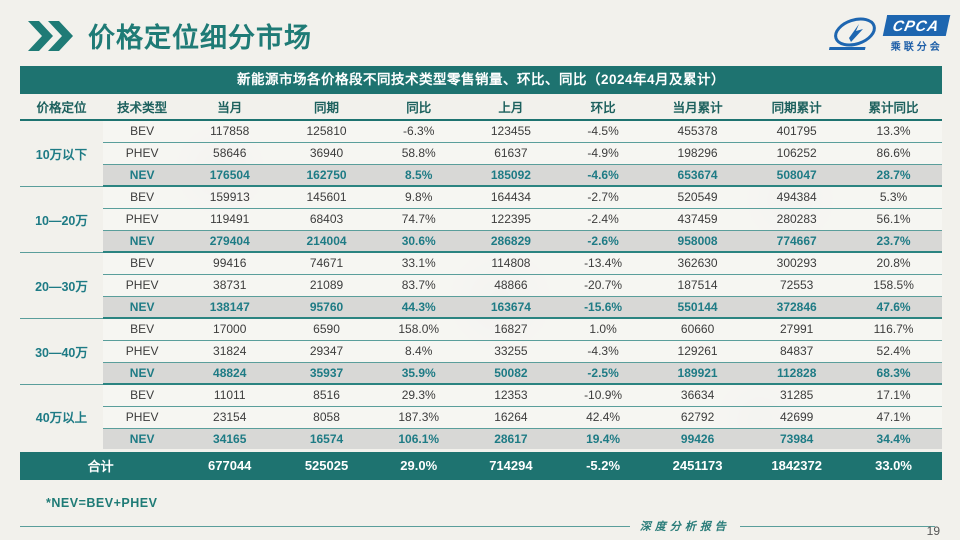  Describe the element at coordinates (511, 395) in the screenshot. I see `value-cell: 12353` at that location.